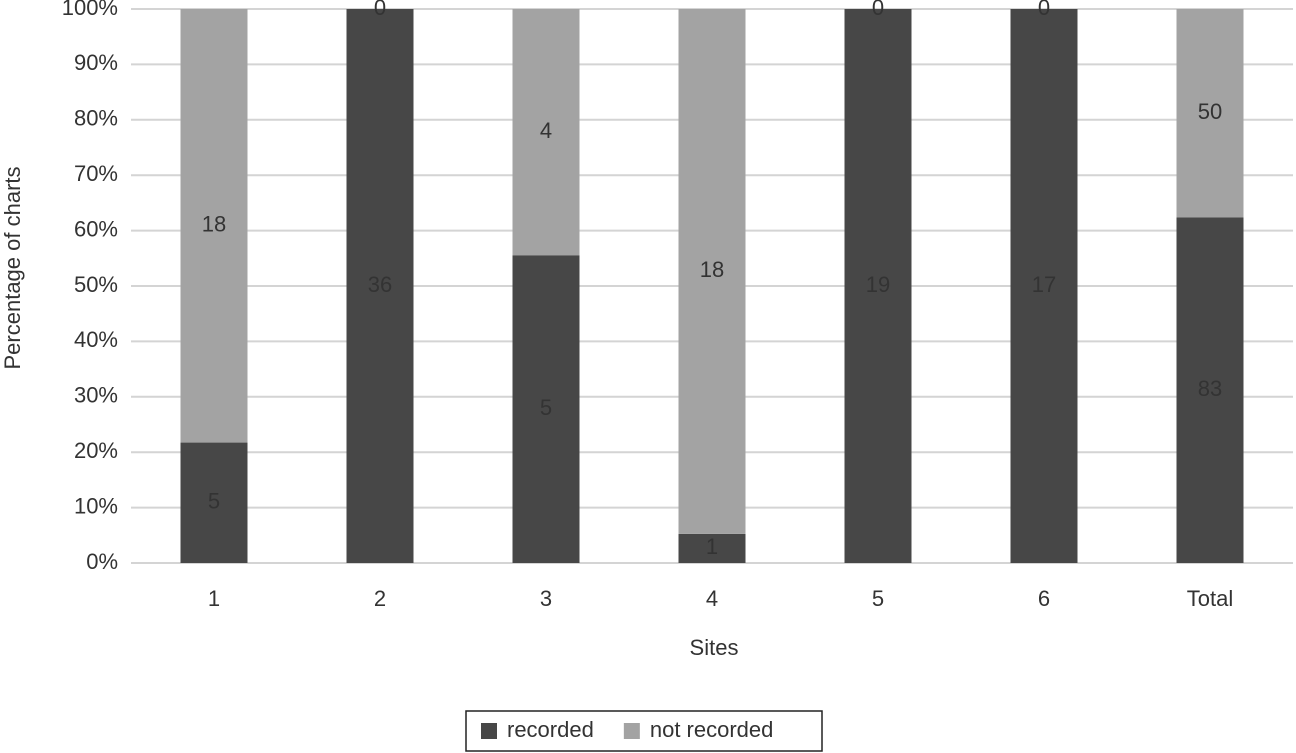  What do you see at coordinates (380, 598) in the screenshot?
I see `x-tick-label: 2` at bounding box center [380, 598].